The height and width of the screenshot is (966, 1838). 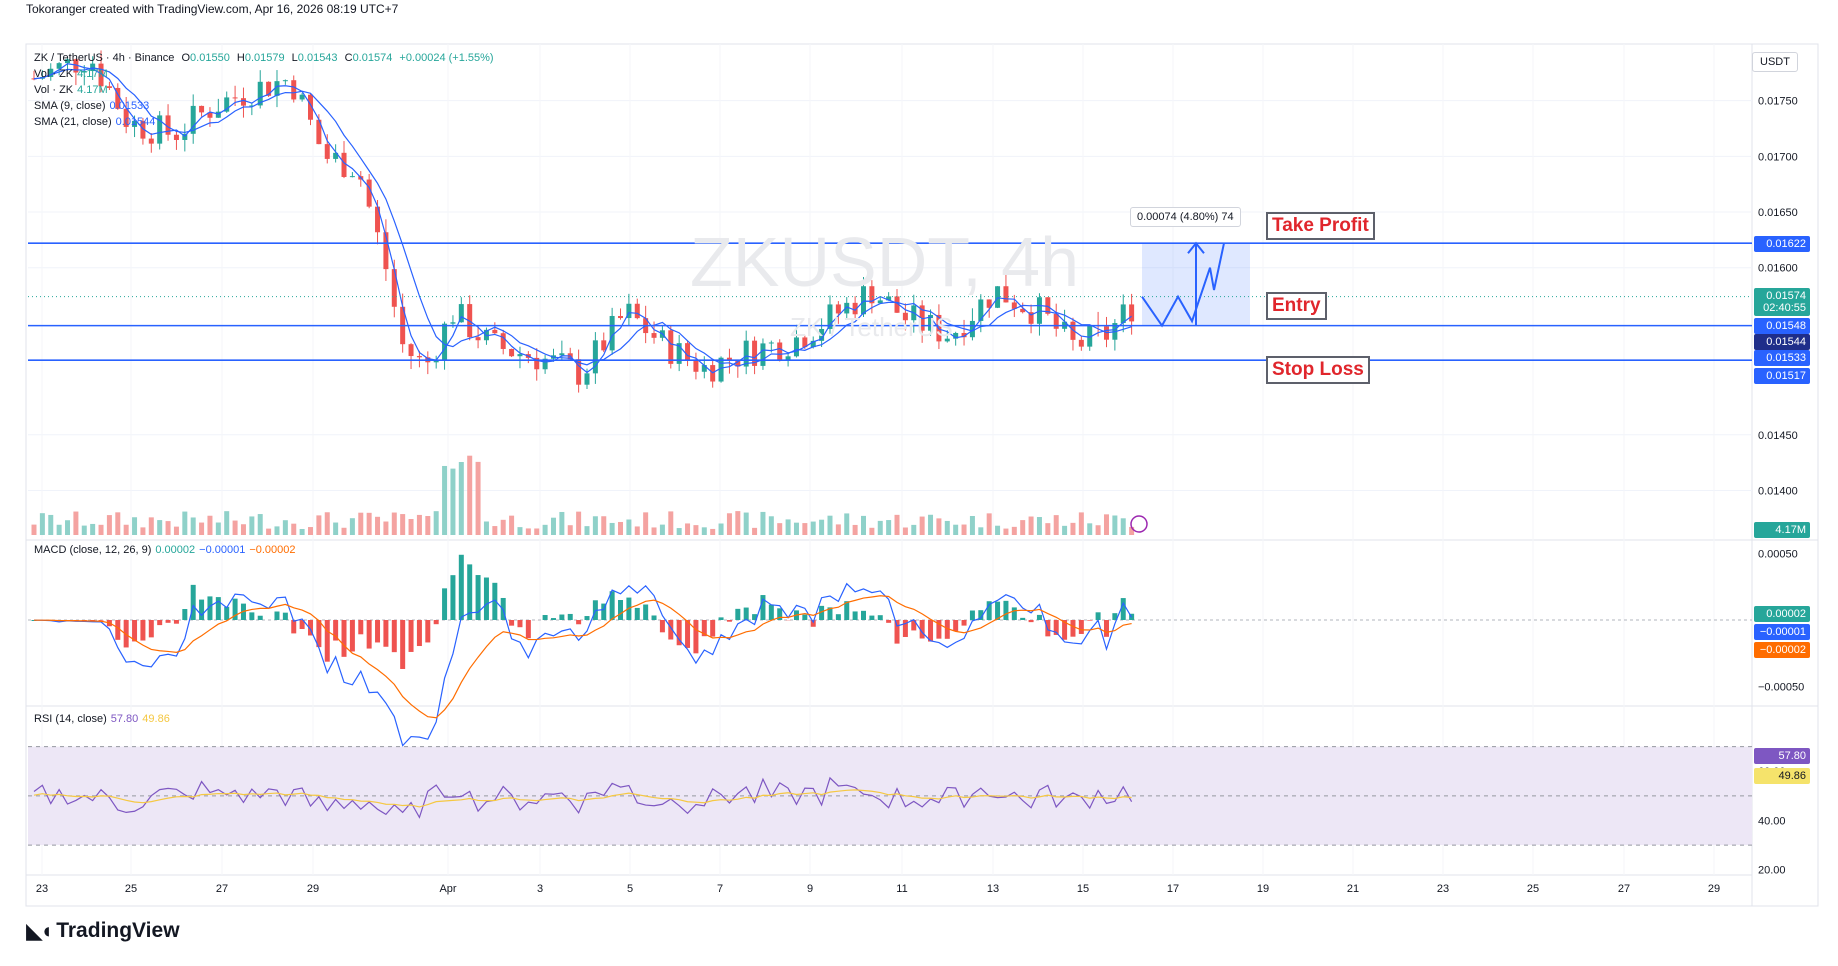 I want to click on price-tick-label: 0.01750, so click(x=1778, y=102).